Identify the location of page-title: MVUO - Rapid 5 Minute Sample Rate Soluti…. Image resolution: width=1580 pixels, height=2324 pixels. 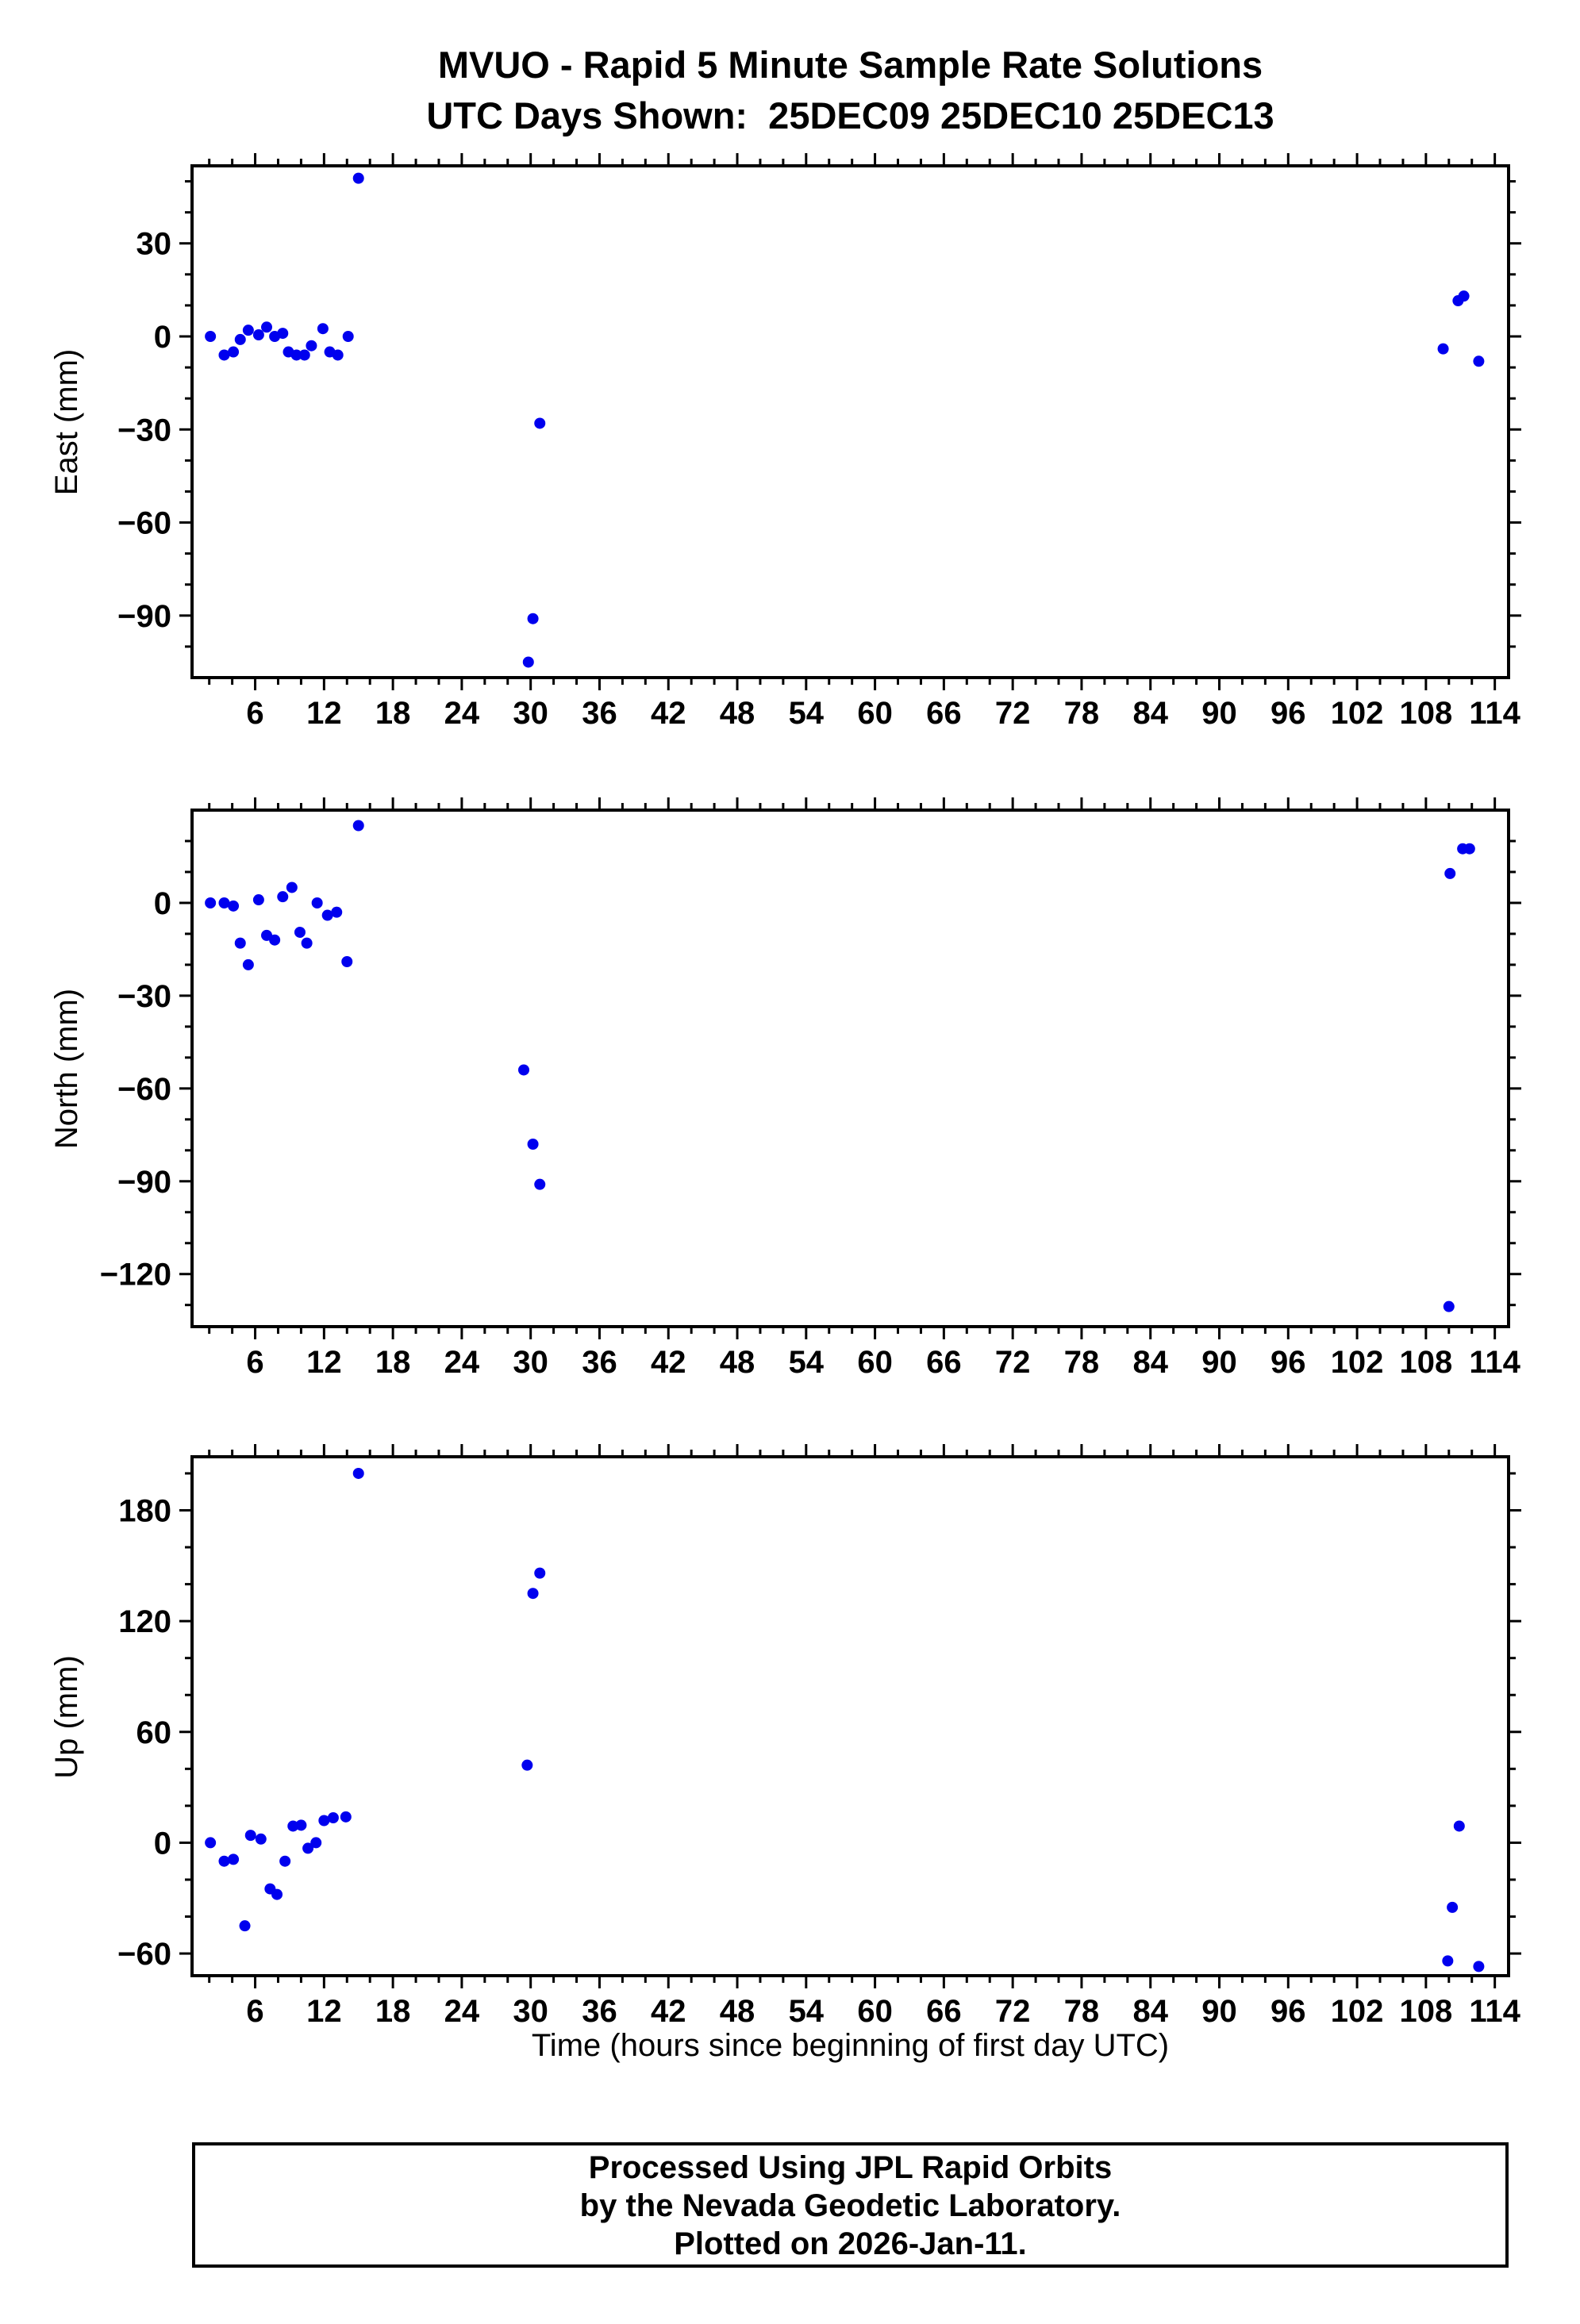
(850, 65).